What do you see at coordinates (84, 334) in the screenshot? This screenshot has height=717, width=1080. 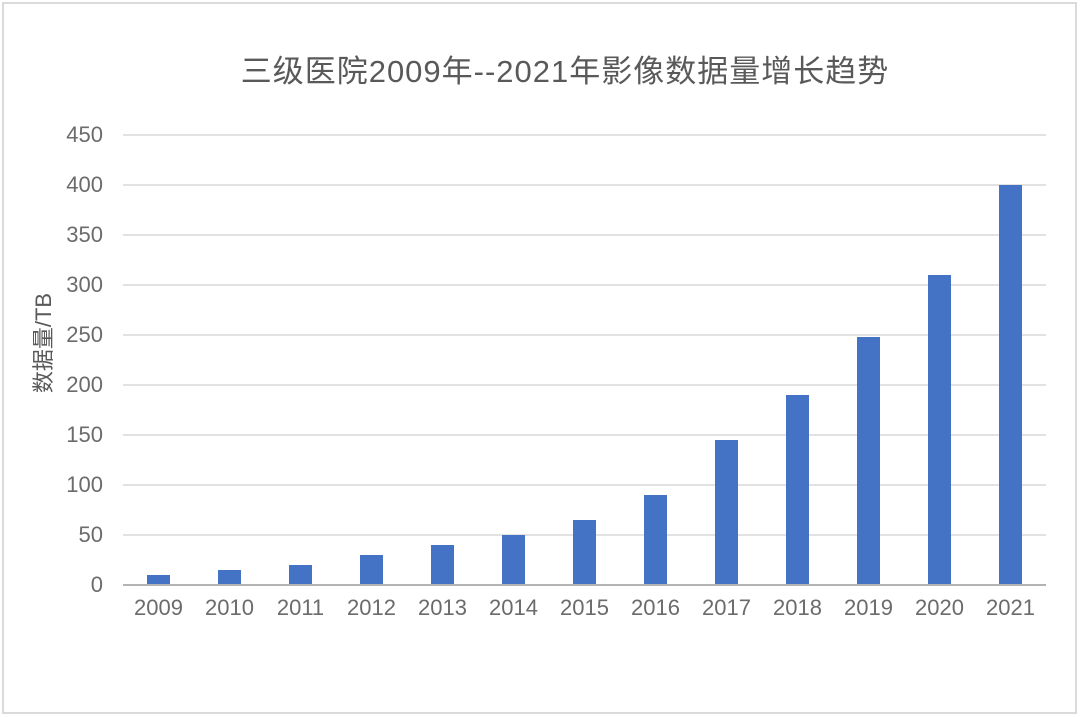 I see `y-tick-label-250: 250` at bounding box center [84, 334].